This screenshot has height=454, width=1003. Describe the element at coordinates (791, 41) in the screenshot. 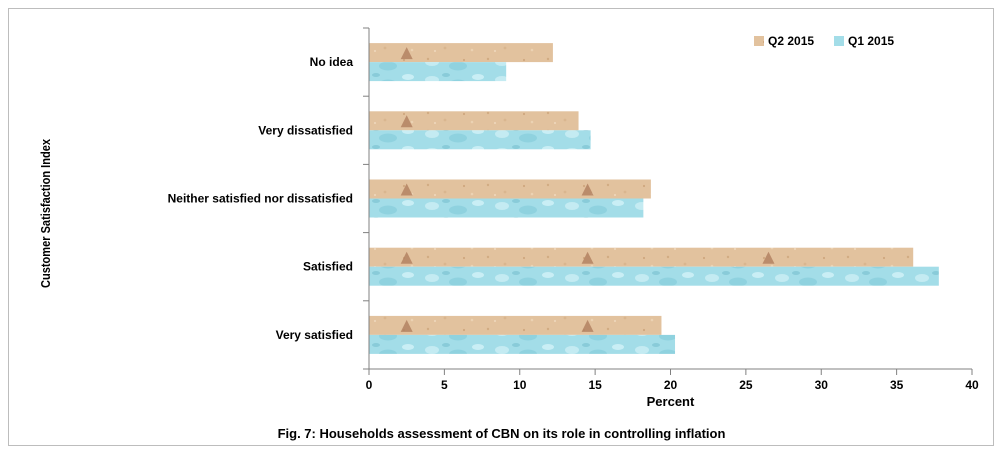

I see `legend-label-0: Q2 2015` at that location.